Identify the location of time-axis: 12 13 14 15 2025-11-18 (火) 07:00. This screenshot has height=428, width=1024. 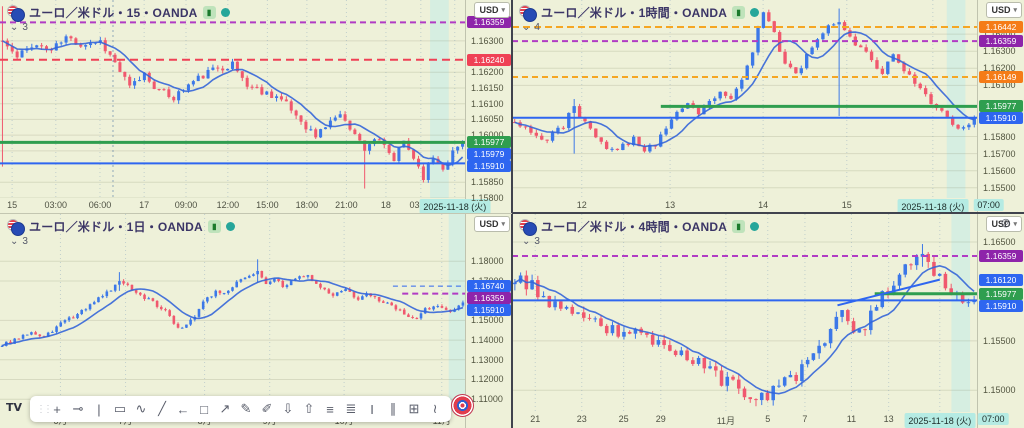
(758, 206).